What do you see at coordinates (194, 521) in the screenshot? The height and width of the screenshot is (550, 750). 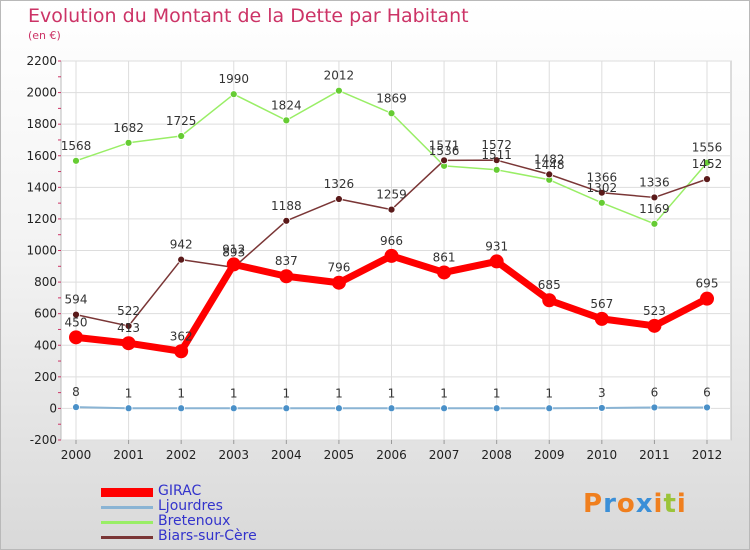 I see `legend-label: Bretenoux` at bounding box center [194, 521].